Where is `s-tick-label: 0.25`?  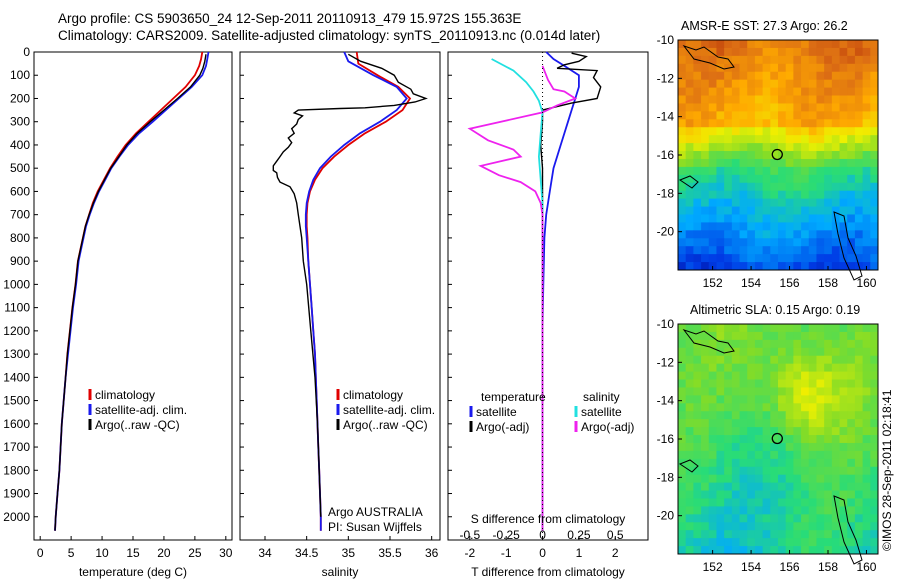
s-tick-label: 0.25 is located at coordinates (579, 535).